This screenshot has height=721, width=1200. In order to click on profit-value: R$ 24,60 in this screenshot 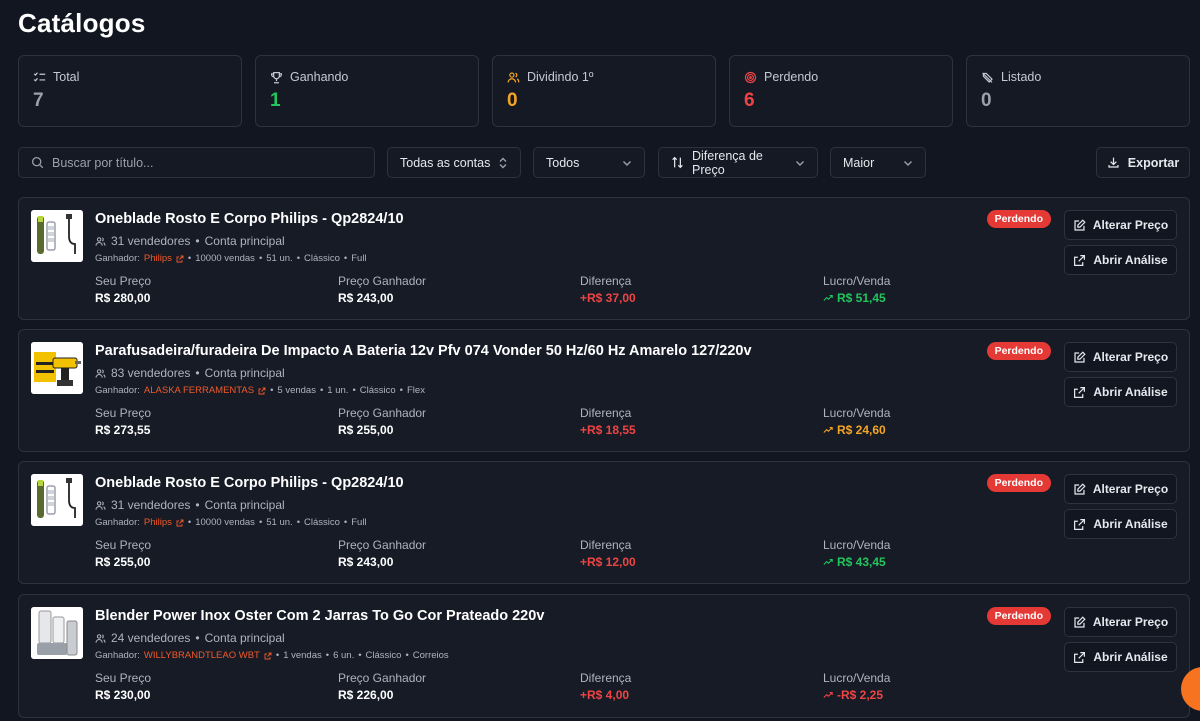, I will do `click(861, 430)`.